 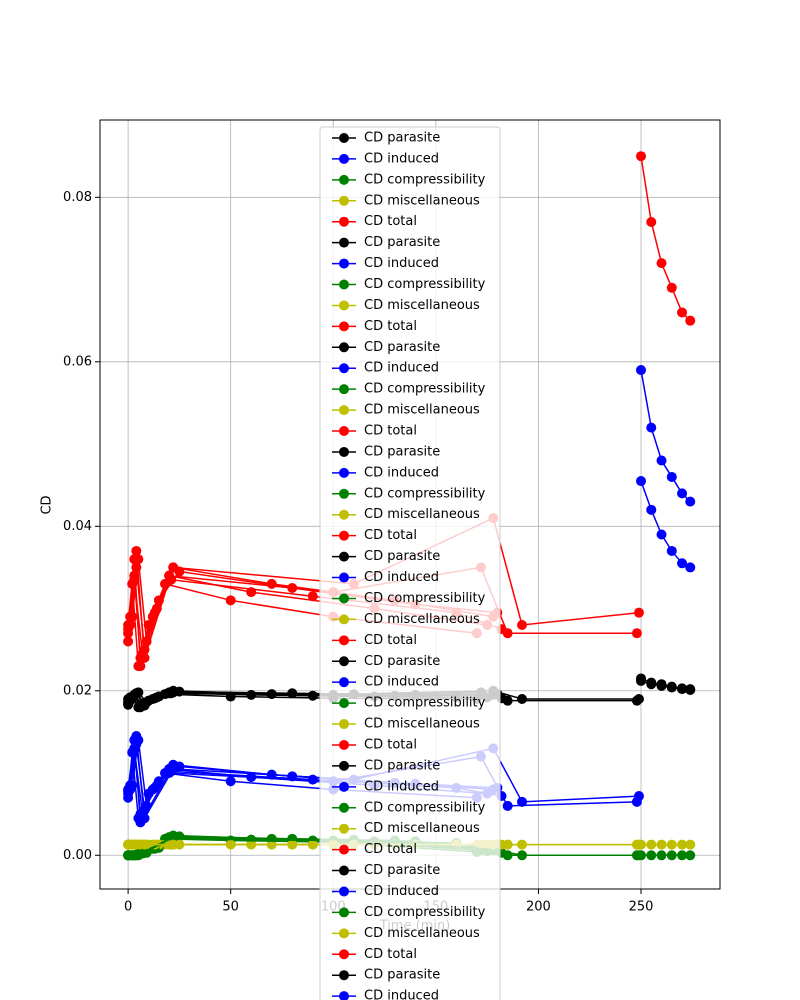 I want to click on y-tick-label: 0.04, so click(x=77, y=526).